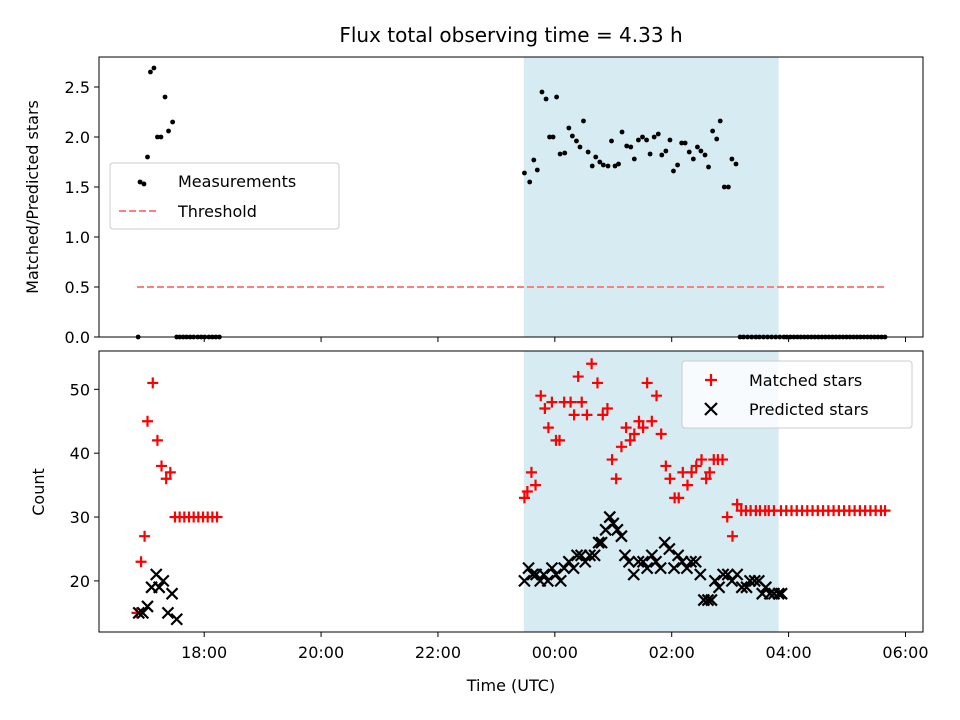  I want to click on y-tick-label: 1.5, so click(77, 187).